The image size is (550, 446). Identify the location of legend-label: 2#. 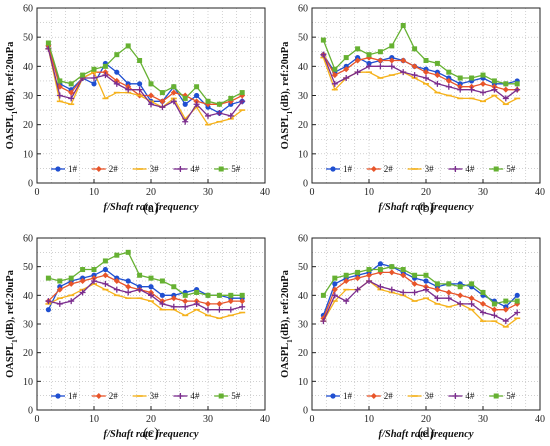
(389, 396).